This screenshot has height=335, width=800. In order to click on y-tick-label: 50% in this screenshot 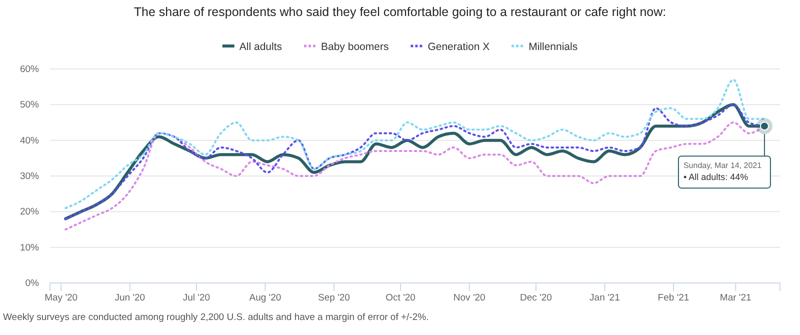, I will do `click(30, 105)`.